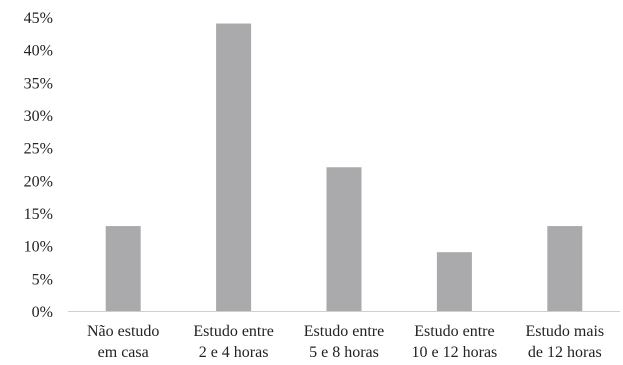 This screenshot has height=365, width=623. What do you see at coordinates (38, 214) in the screenshot?
I see `y-tick-label: 15%` at bounding box center [38, 214].